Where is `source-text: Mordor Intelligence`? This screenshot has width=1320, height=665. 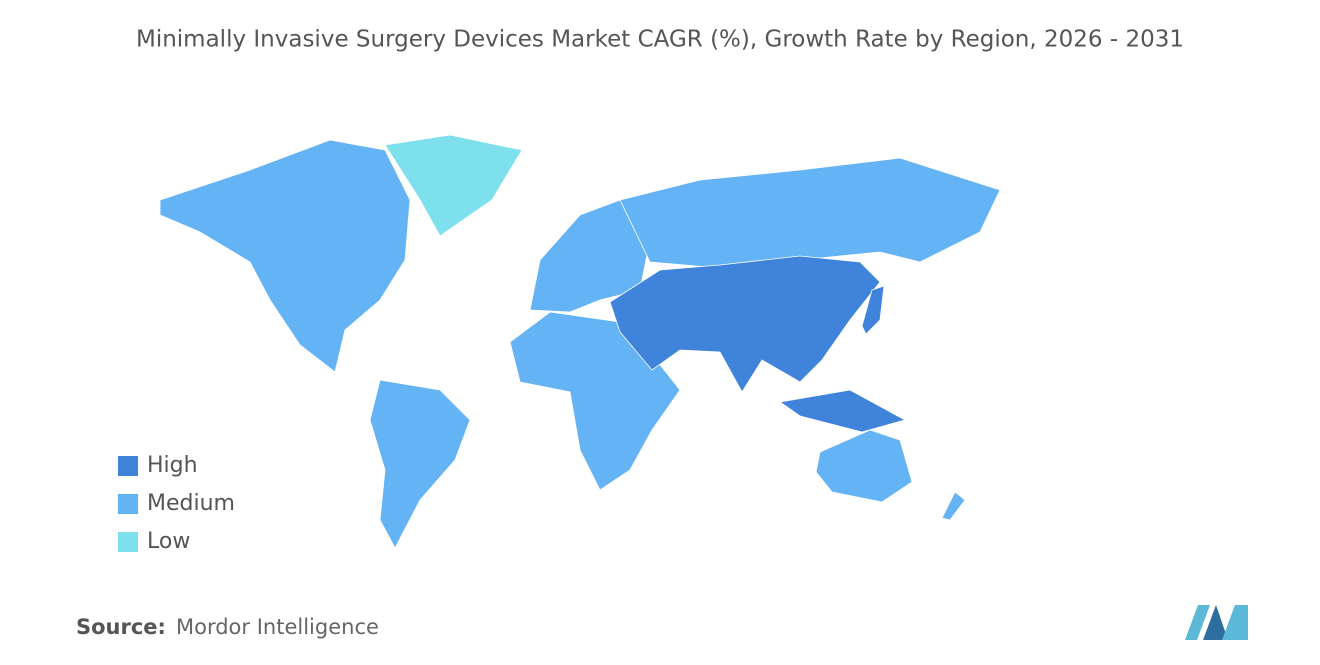 source-text: Mordor Intelligence is located at coordinates (277, 627).